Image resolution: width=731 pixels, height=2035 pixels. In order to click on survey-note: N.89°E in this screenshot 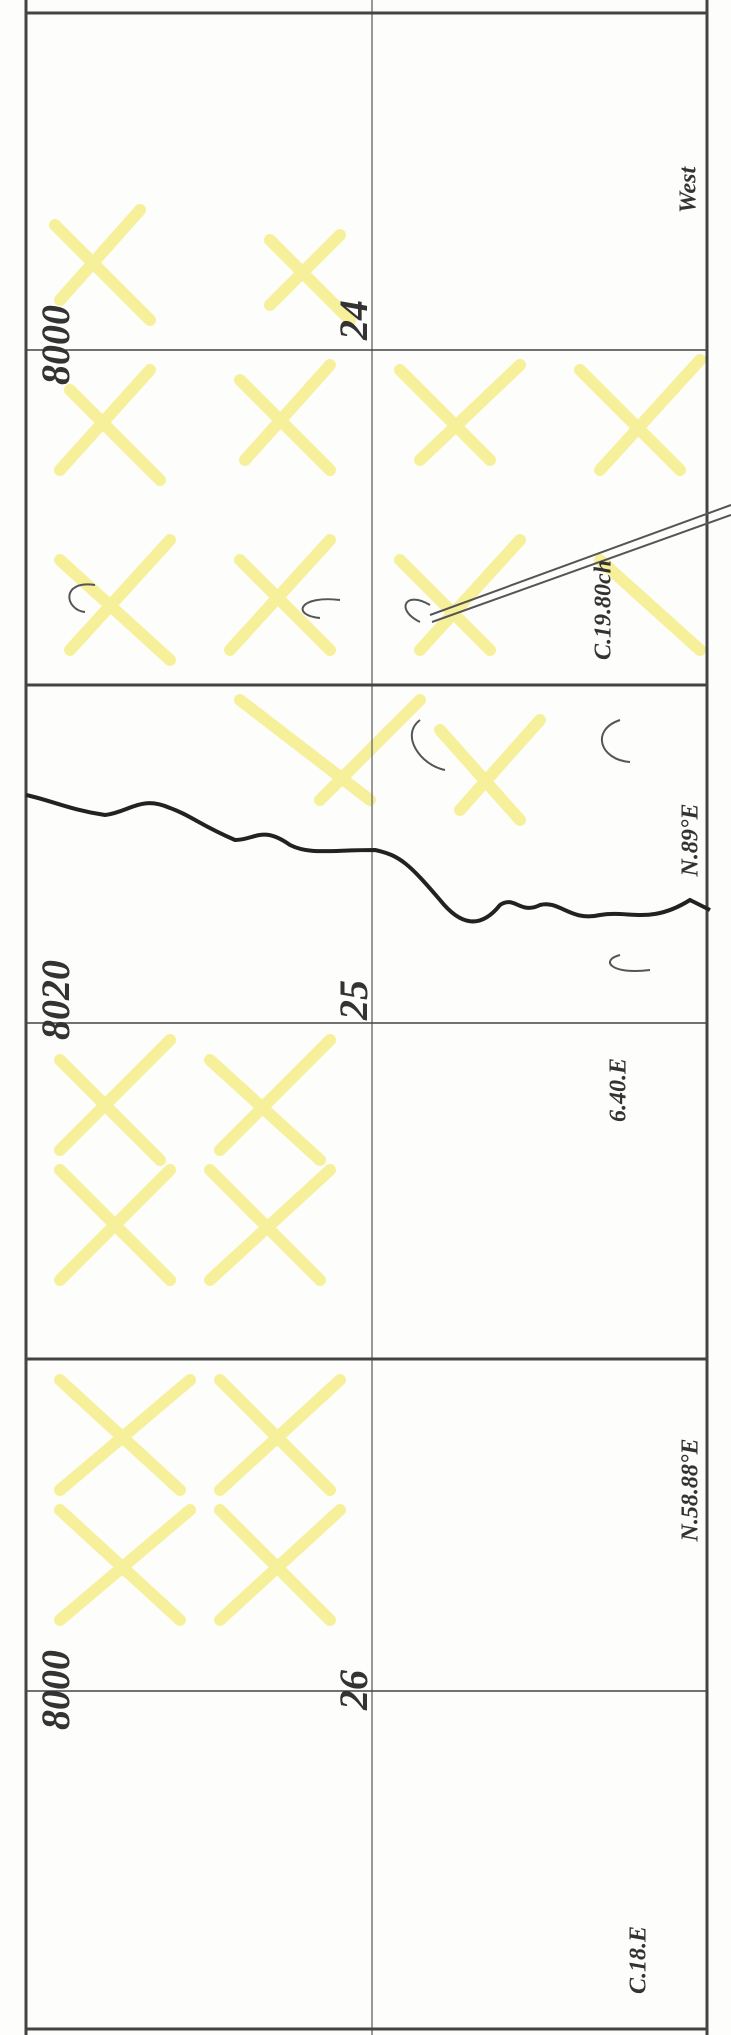, I will do `click(691, 841)`.